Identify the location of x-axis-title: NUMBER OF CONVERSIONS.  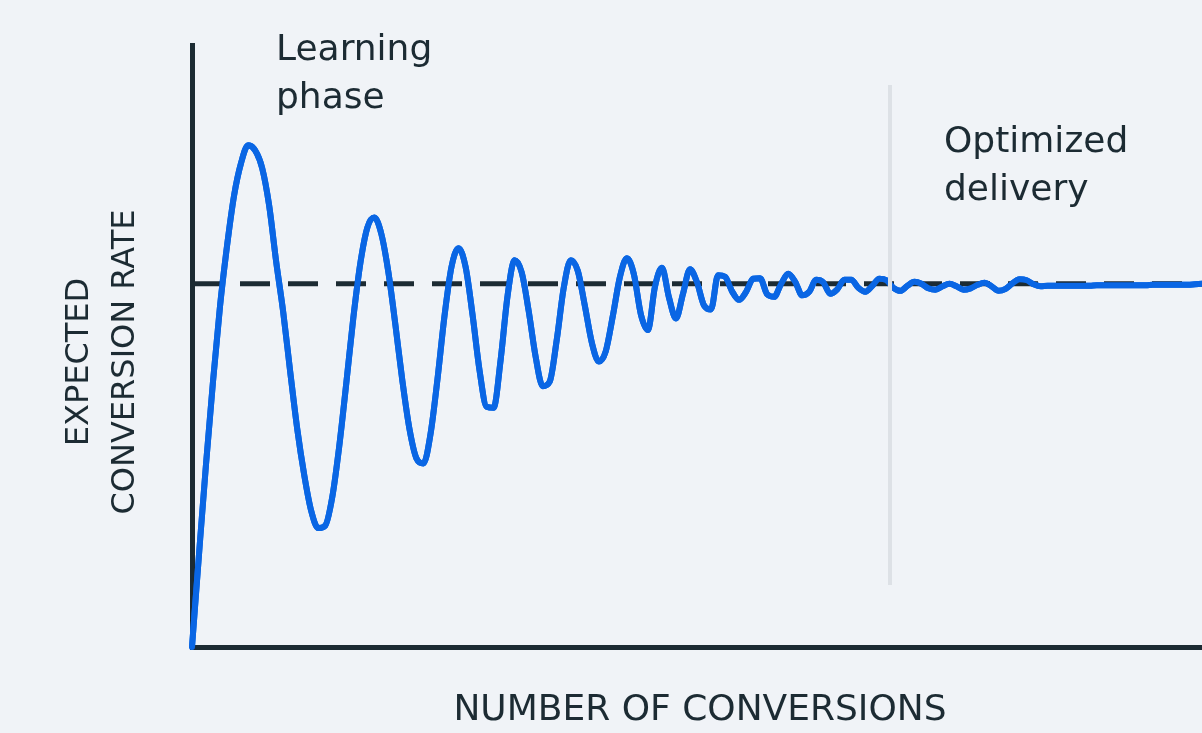
(700, 707).